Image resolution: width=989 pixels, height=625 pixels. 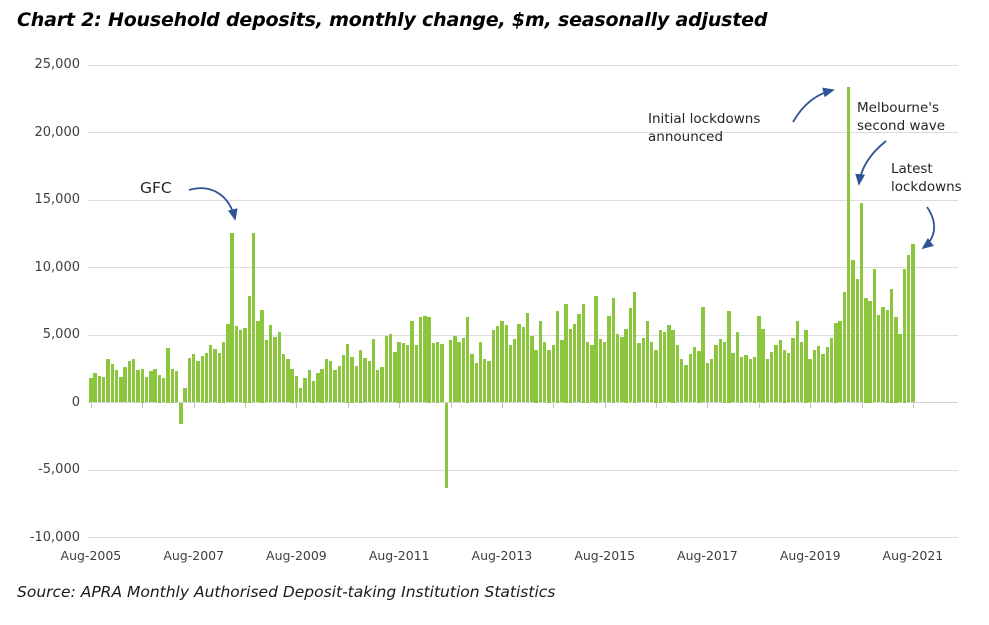 I want to click on y-axis-label: 5,000, so click(x=61, y=334).